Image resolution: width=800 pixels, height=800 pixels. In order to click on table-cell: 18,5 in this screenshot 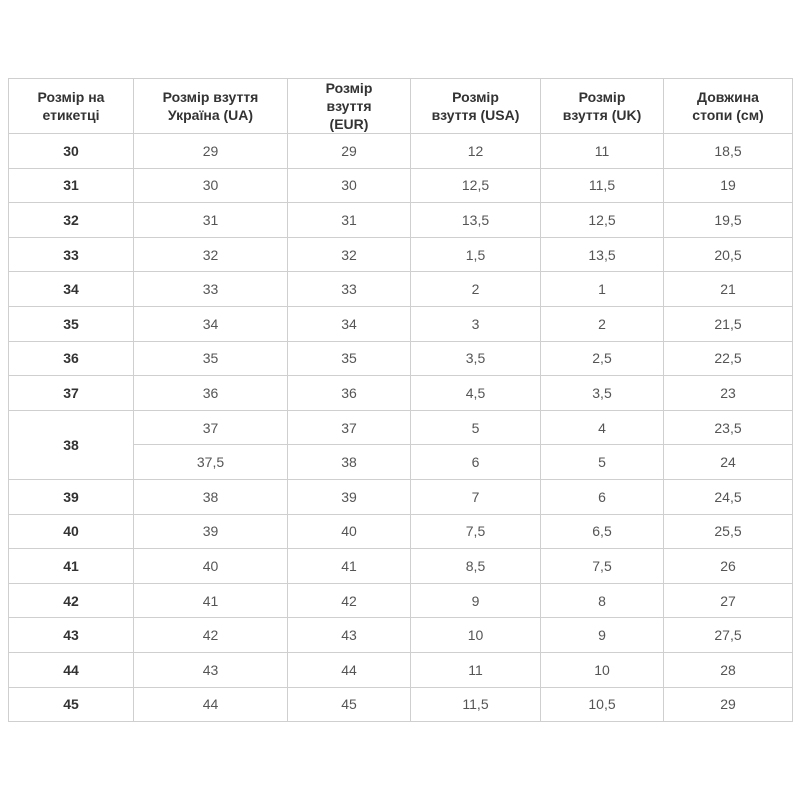, I will do `click(728, 151)`.